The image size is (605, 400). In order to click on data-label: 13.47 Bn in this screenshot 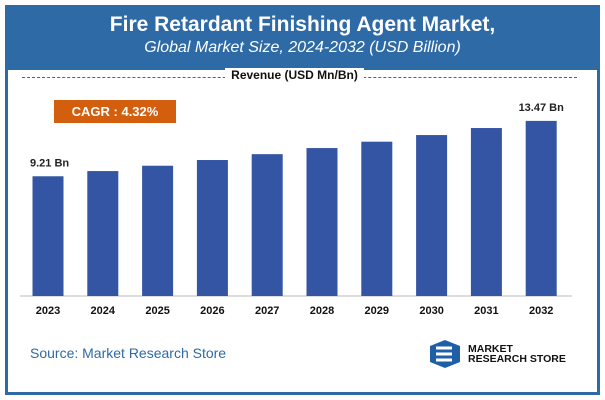, I will do `click(542, 108)`.